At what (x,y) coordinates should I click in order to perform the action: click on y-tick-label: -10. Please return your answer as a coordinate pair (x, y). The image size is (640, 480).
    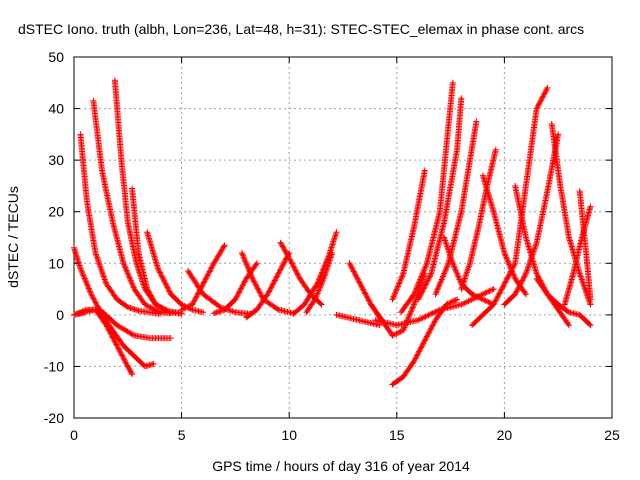
    Looking at the image, I should click on (54, 366).